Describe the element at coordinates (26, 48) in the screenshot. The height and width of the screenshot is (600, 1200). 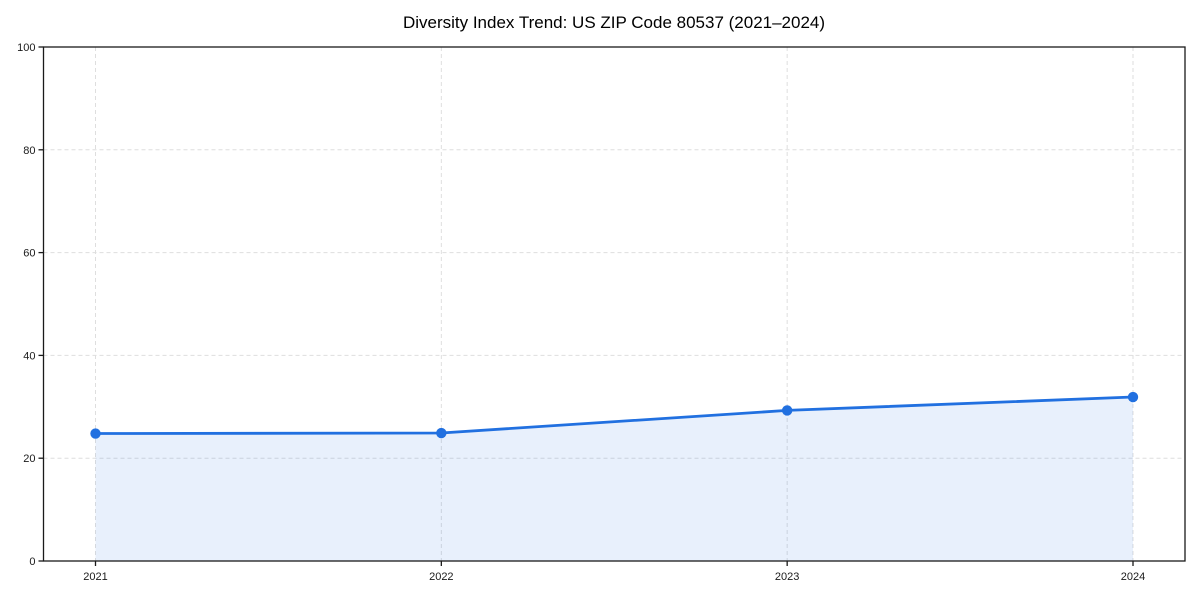
I see `y-tick-label: 100` at that location.